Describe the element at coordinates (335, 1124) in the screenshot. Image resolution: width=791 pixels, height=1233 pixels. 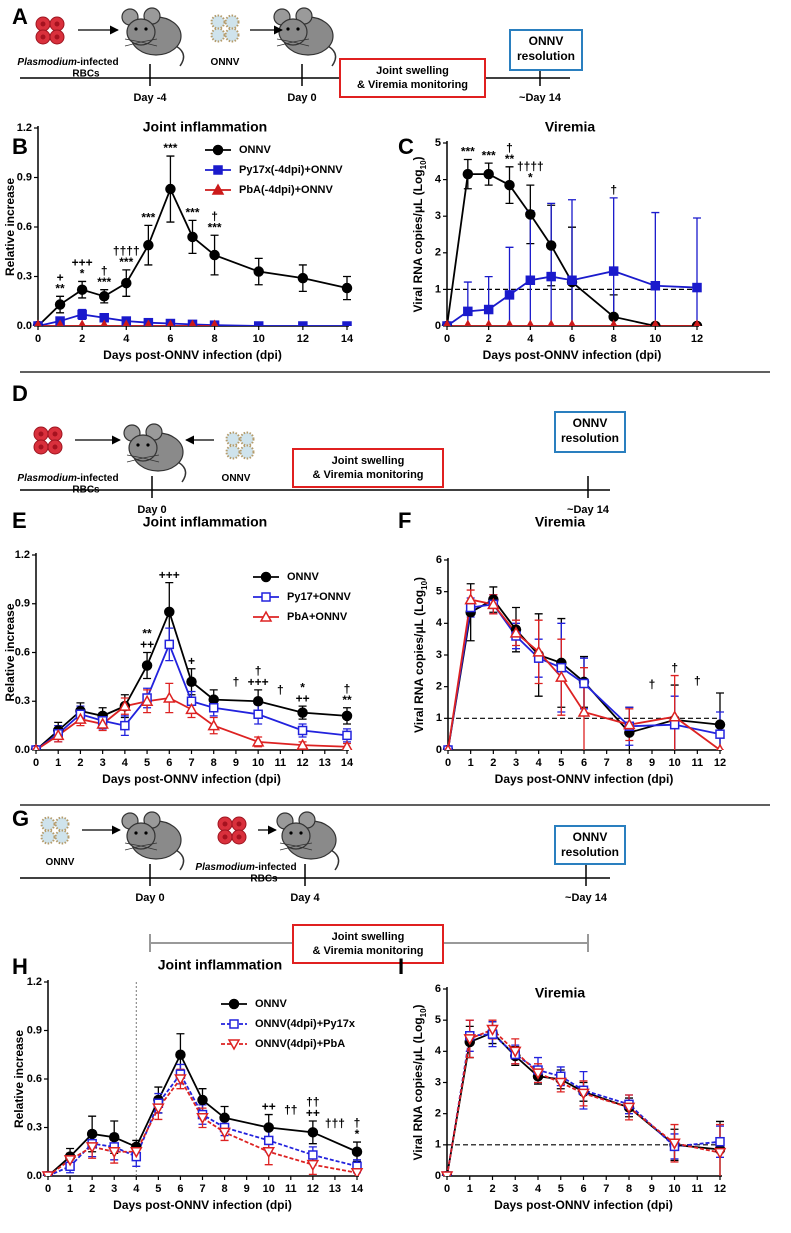
I see `significance-mark: †††` at that location.